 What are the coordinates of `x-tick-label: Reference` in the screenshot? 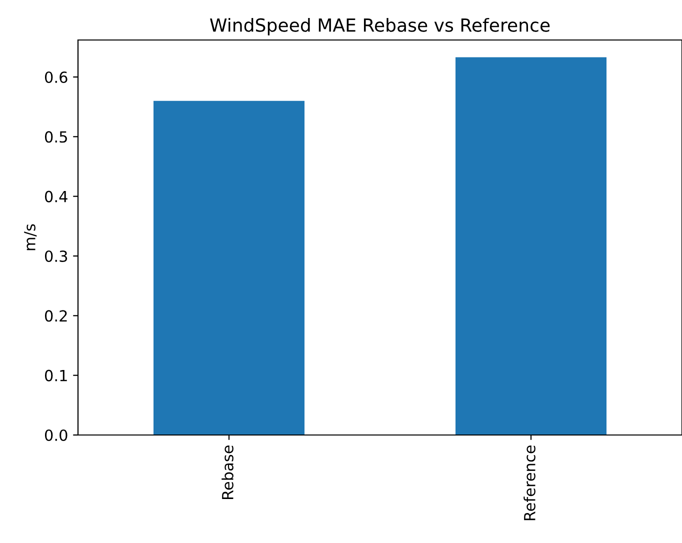 It's located at (530, 483).